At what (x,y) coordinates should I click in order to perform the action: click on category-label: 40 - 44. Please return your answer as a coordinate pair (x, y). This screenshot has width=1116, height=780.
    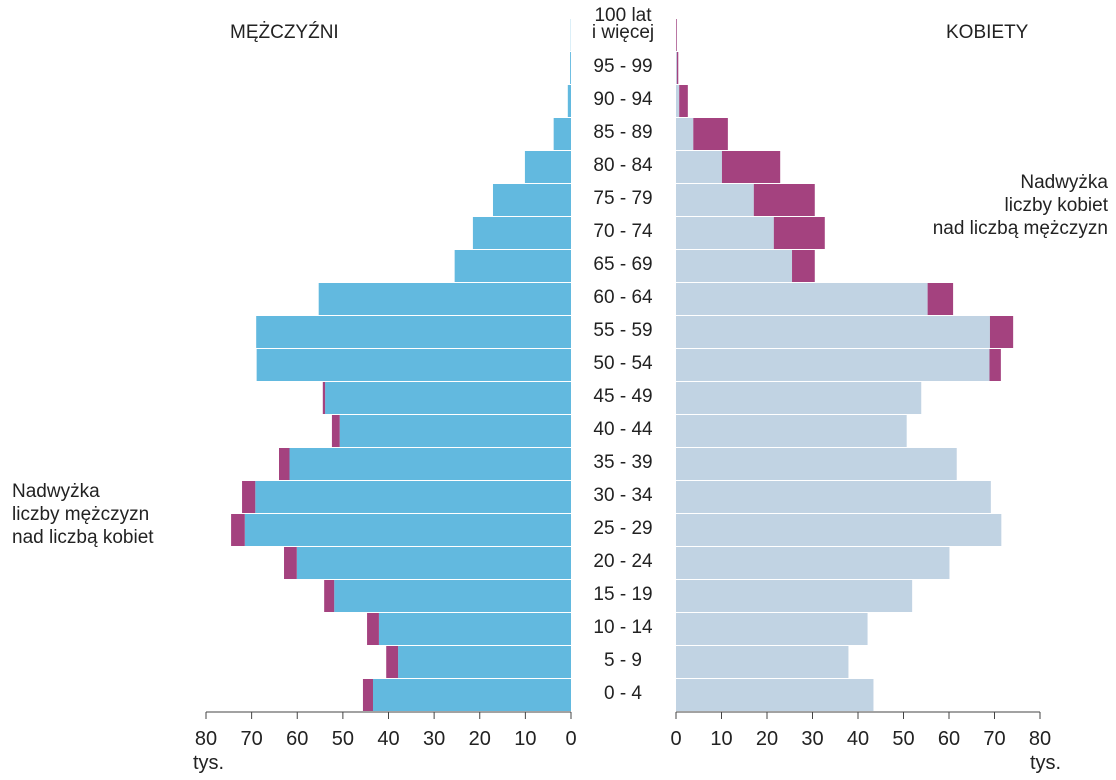
    Looking at the image, I should click on (623, 429).